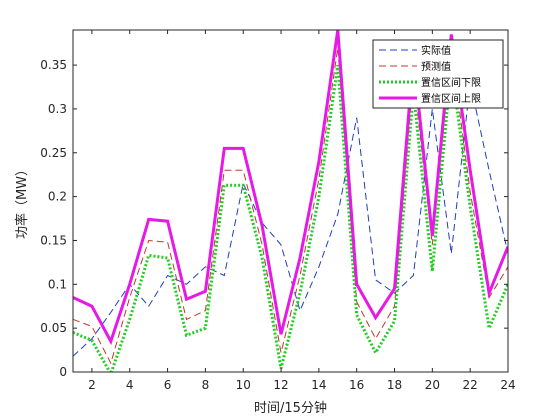 The height and width of the screenshot is (420, 560). What do you see at coordinates (57, 197) in the screenshot?
I see `y-tick-label: 0.2` at bounding box center [57, 197].